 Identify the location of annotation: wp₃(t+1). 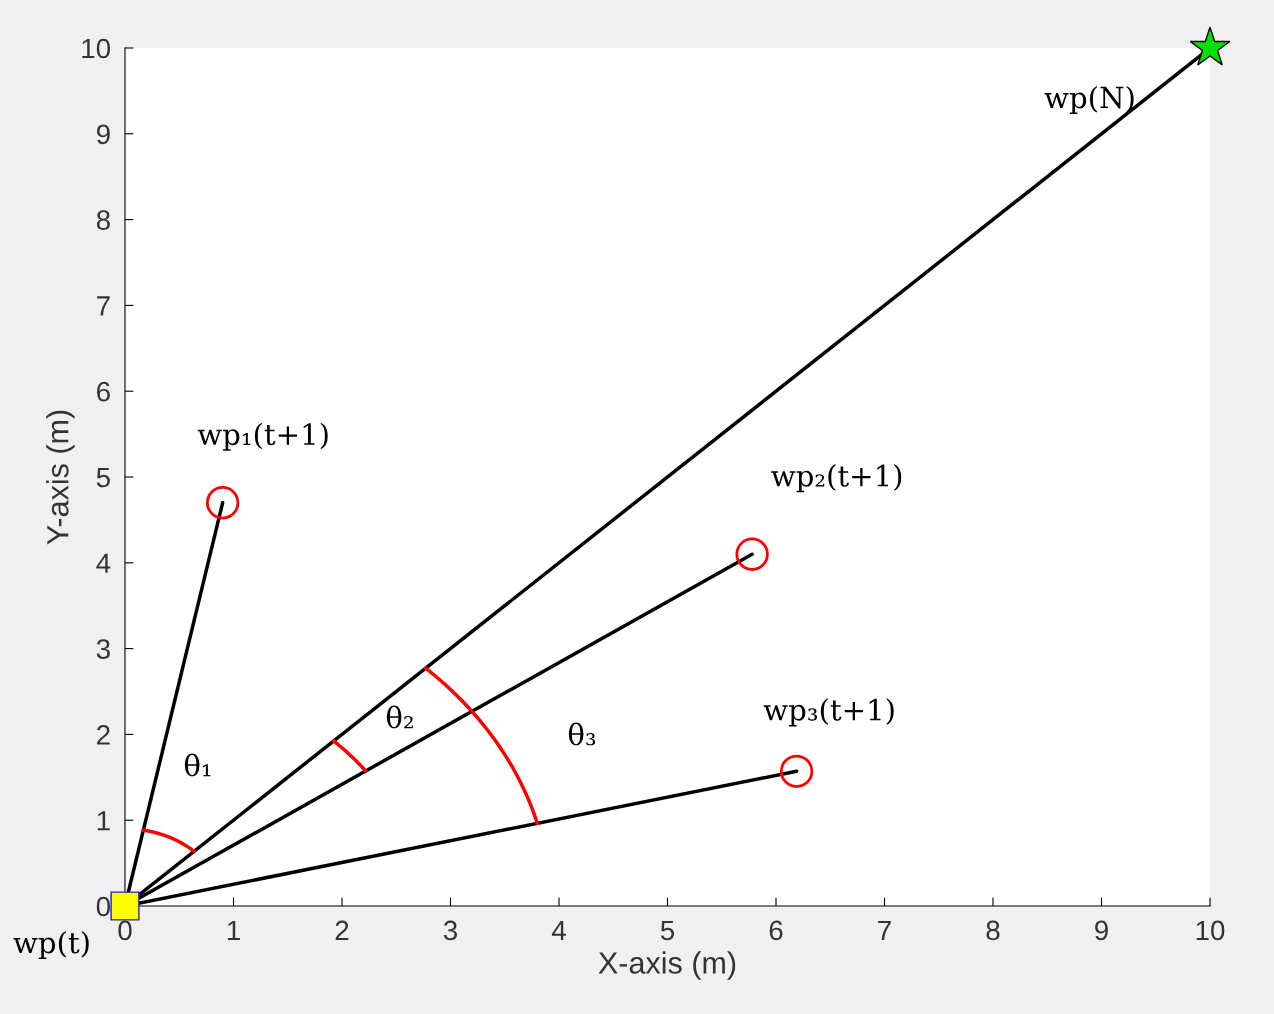
(828, 712).